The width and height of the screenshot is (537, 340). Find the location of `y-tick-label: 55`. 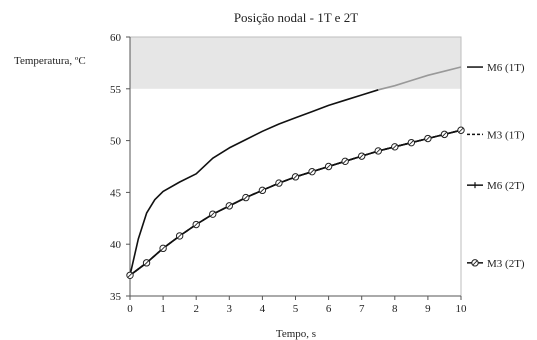

y-tick-label: 55 is located at coordinates (116, 90).